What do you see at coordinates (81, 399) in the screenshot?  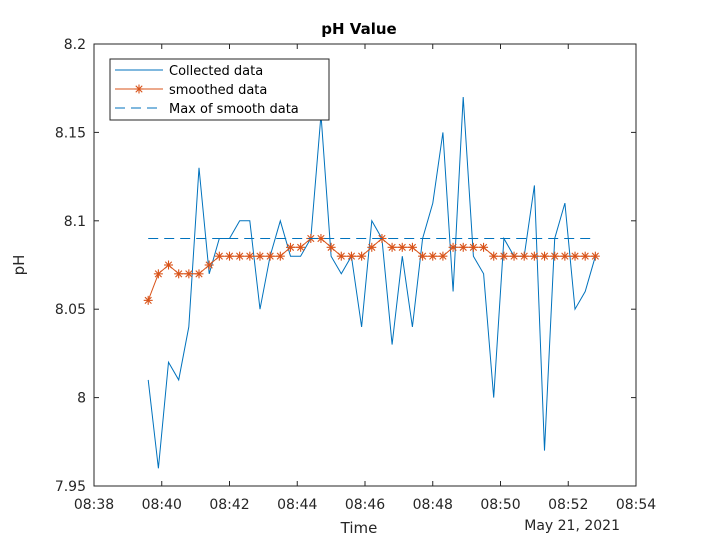 I see `y-tick-label: 8` at bounding box center [81, 399].